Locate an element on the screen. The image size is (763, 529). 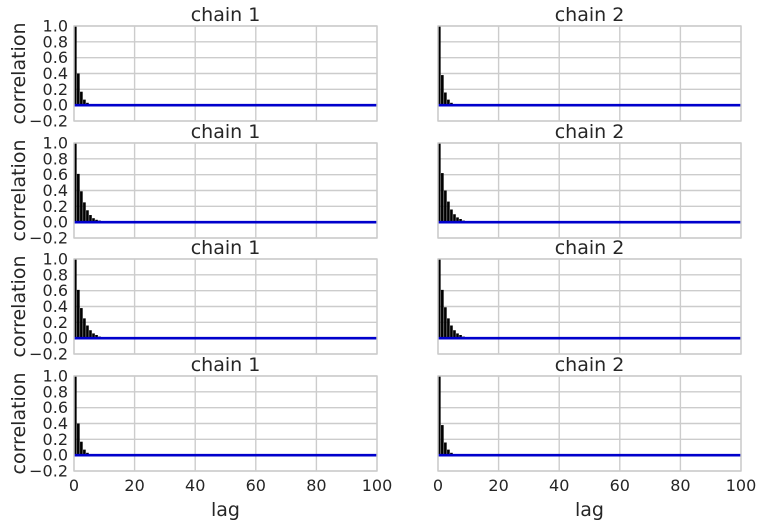
x-tick-label: 20 is located at coordinates (134, 485).